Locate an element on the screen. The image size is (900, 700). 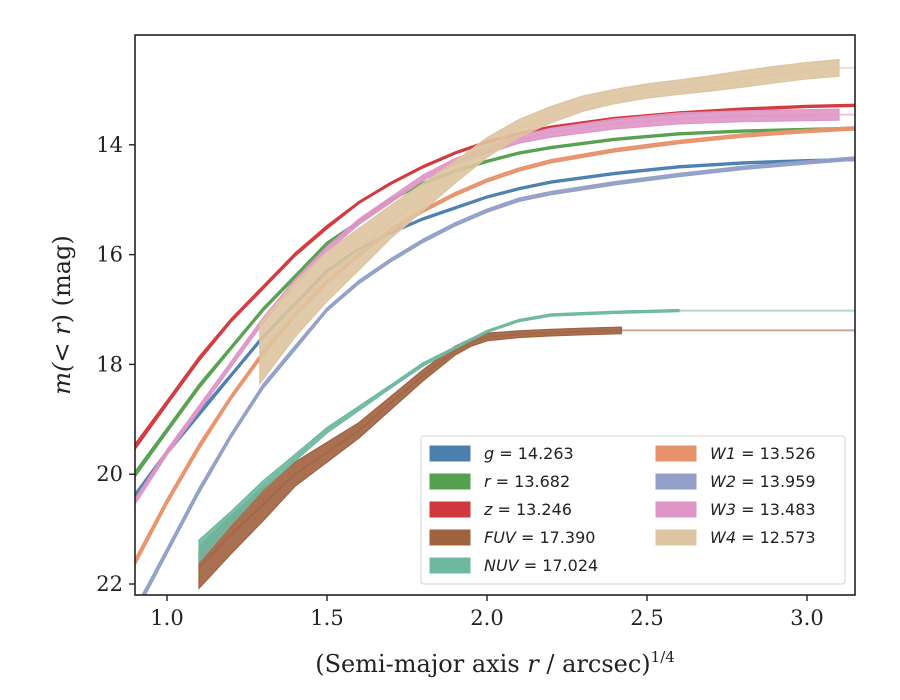
y-tick-label: 20 is located at coordinates (109, 474).